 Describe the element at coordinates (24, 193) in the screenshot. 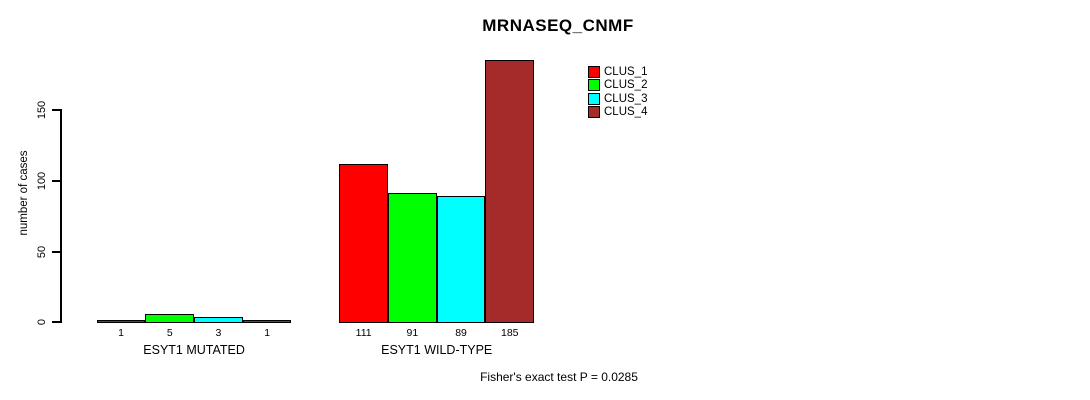

I see `y-axis-label: number of cases` at that location.